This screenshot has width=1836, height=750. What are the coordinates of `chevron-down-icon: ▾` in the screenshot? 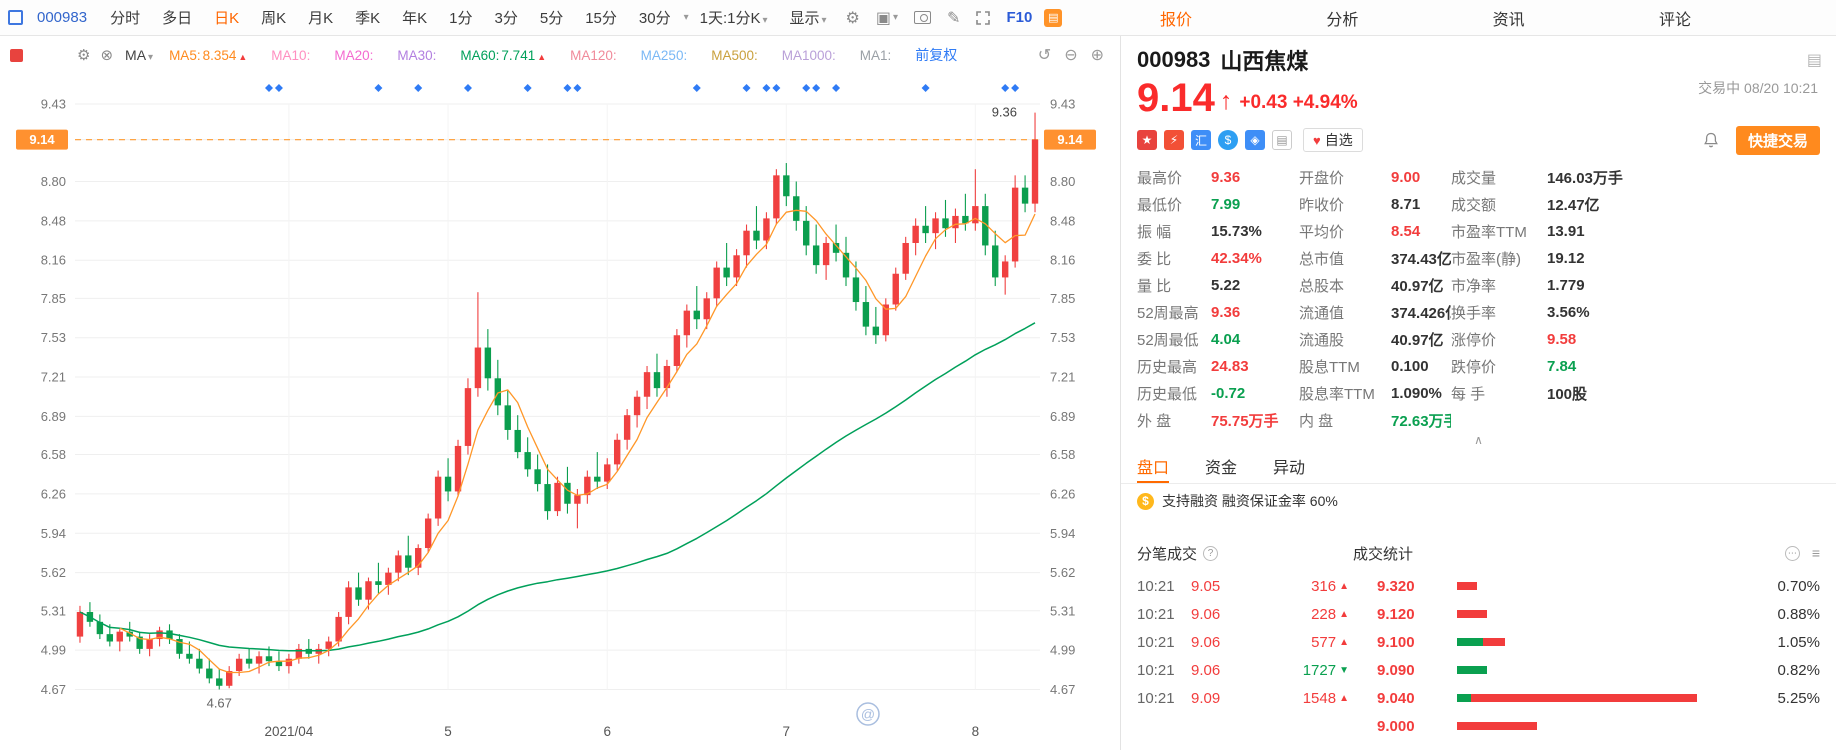 It's located at (824, 20).